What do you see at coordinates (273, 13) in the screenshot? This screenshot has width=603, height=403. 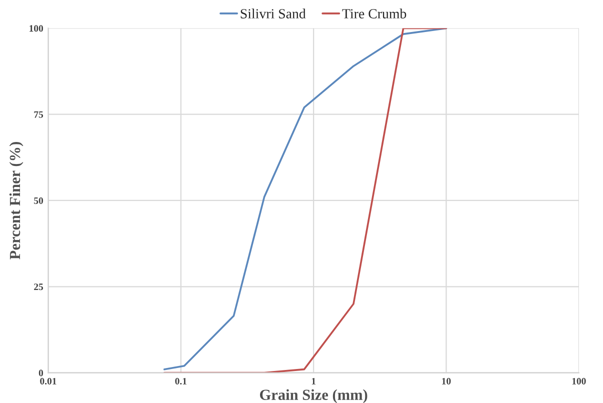 I see `legend-label: Silivri Sand` at bounding box center [273, 13].